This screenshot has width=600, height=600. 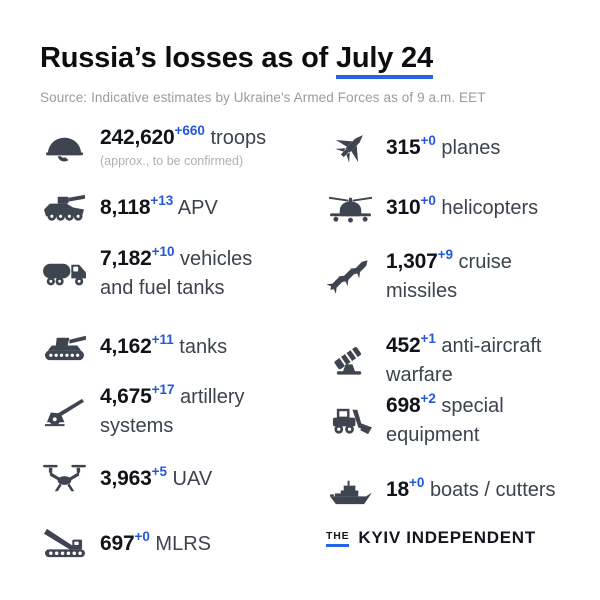 What do you see at coordinates (126, 396) in the screenshot?
I see `loss-value: 4,675` at bounding box center [126, 396].